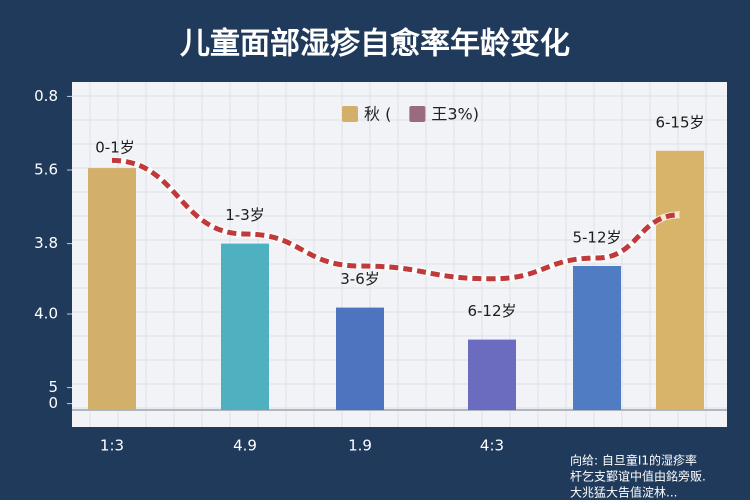 The width and height of the screenshot is (750, 500). I want to click on legend-label: 秋 (, so click(377, 114).